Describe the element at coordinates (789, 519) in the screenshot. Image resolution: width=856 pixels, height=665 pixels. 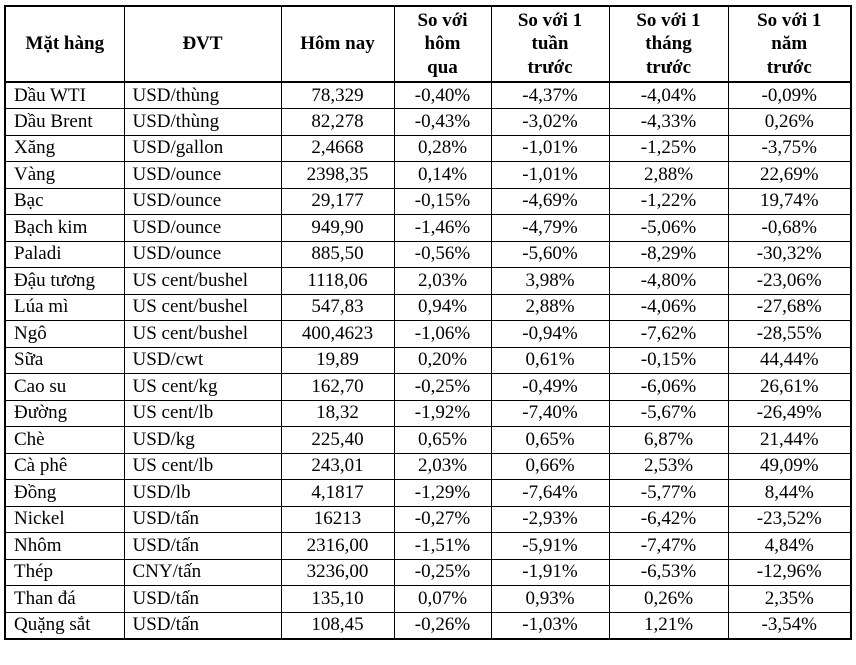
I see `cell-vs-last-year: -23,52%` at that location.